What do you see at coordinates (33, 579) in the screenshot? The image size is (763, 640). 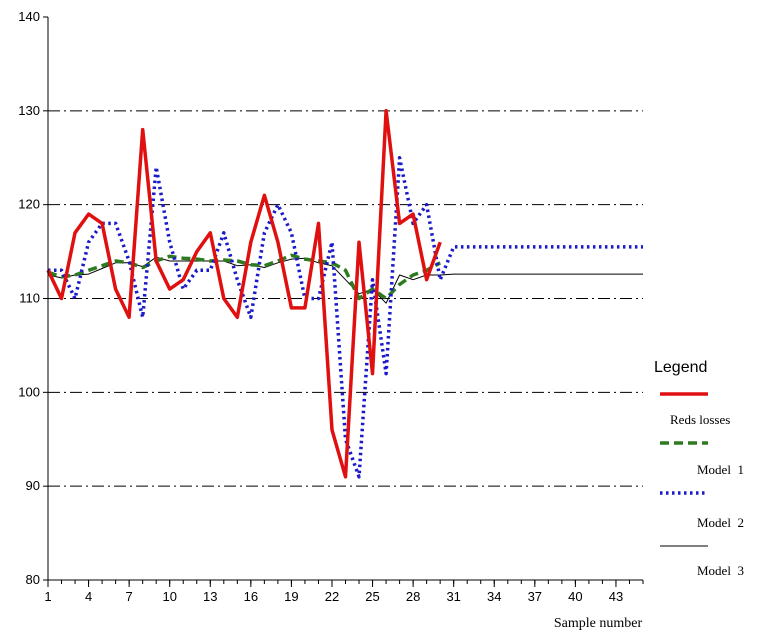 I see `y-tick-label-80: 80` at bounding box center [33, 579].